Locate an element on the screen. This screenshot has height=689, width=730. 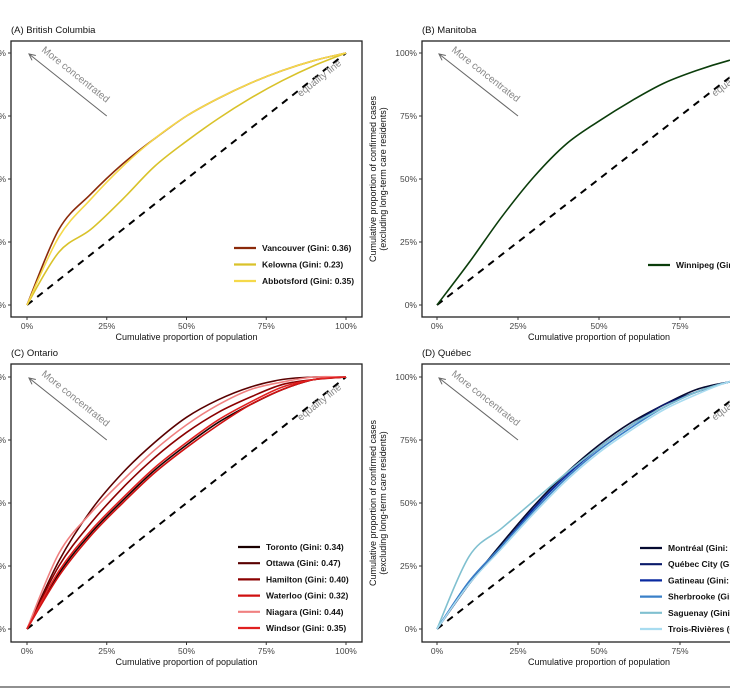
legend-label: Windsor (Gini: 0.35) is located at coordinates (306, 628).